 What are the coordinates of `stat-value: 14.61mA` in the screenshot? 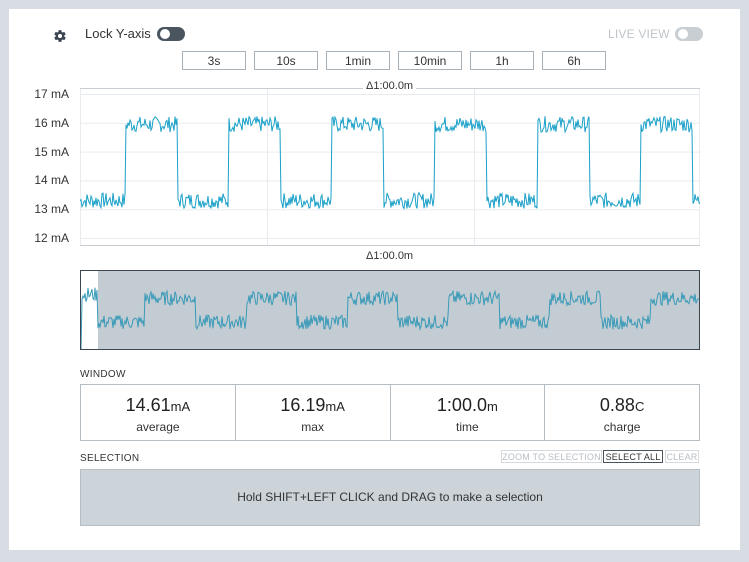 It's located at (158, 405).